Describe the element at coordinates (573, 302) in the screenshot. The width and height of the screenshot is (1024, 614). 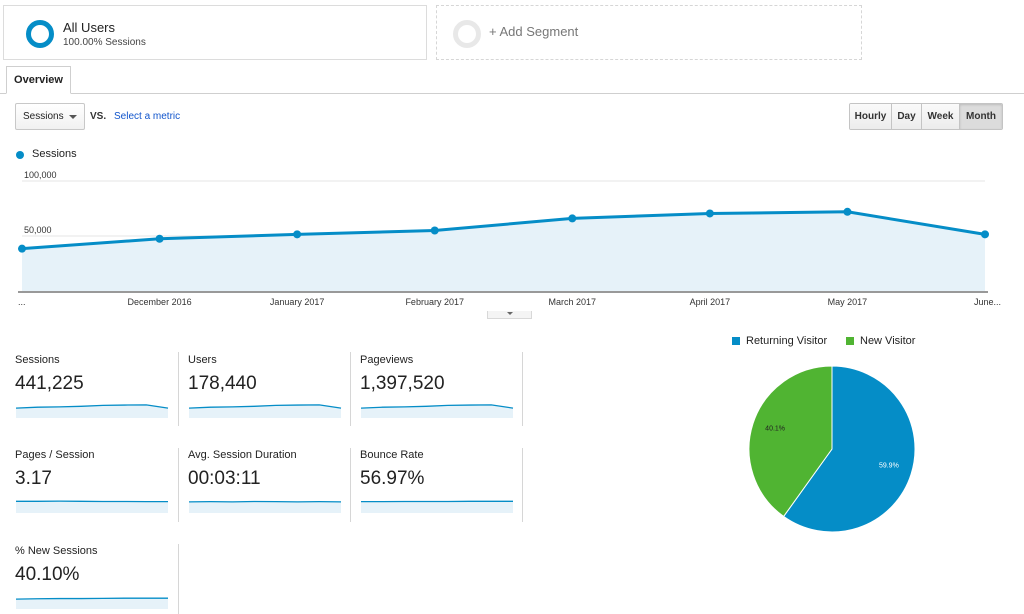
I see `x-tick-label: March 2017` at that location.